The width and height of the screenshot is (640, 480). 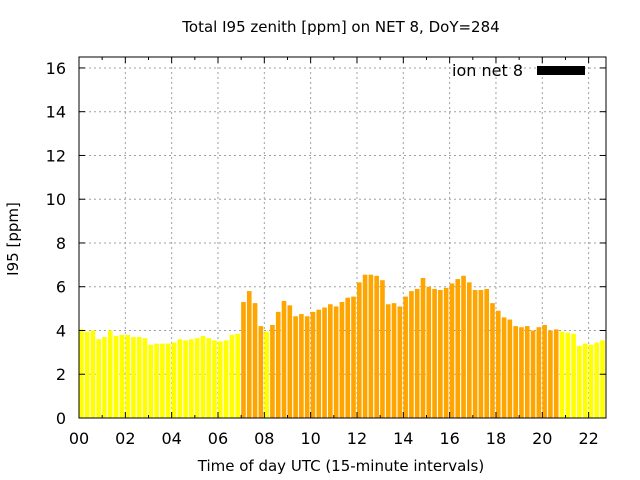 I want to click on x-tick-label: 20, so click(x=542, y=438).